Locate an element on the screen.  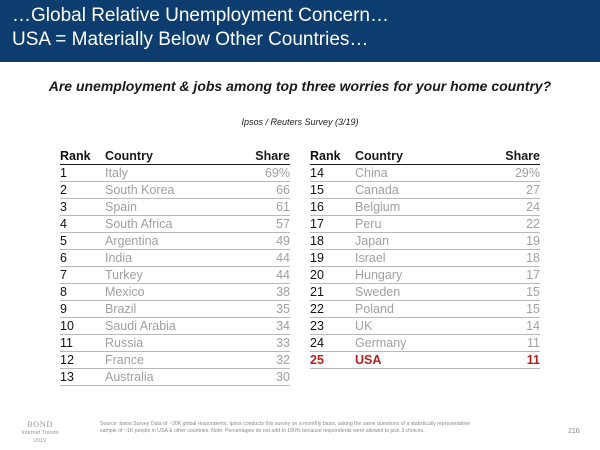
table-header-row: Rank Country Share is located at coordinates (175, 156).